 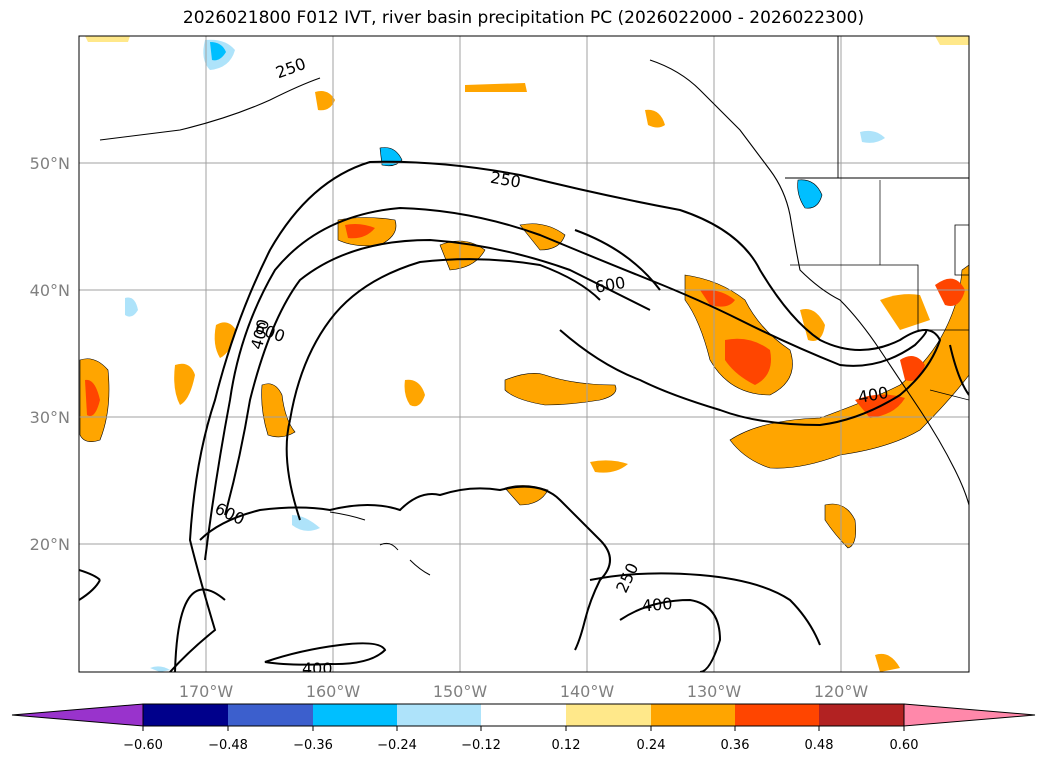 I want to click on lon-tick: 150°W, so click(x=460, y=691).